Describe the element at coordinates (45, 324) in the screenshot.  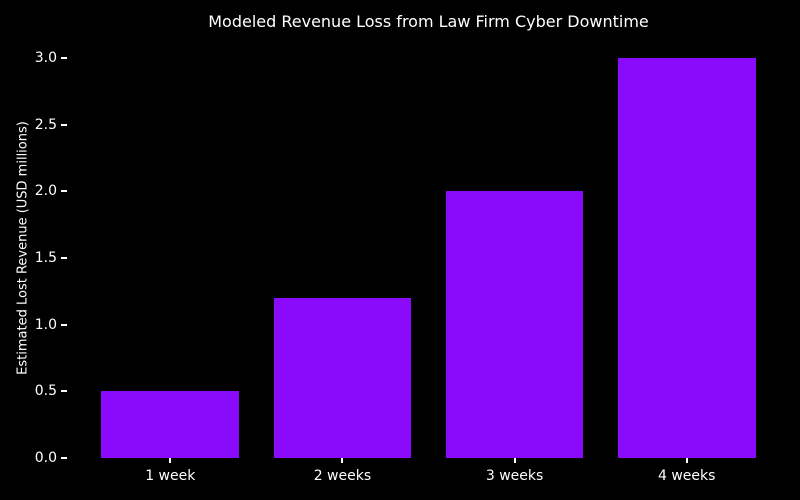
I see `y-tick-label: 1.0` at that location.